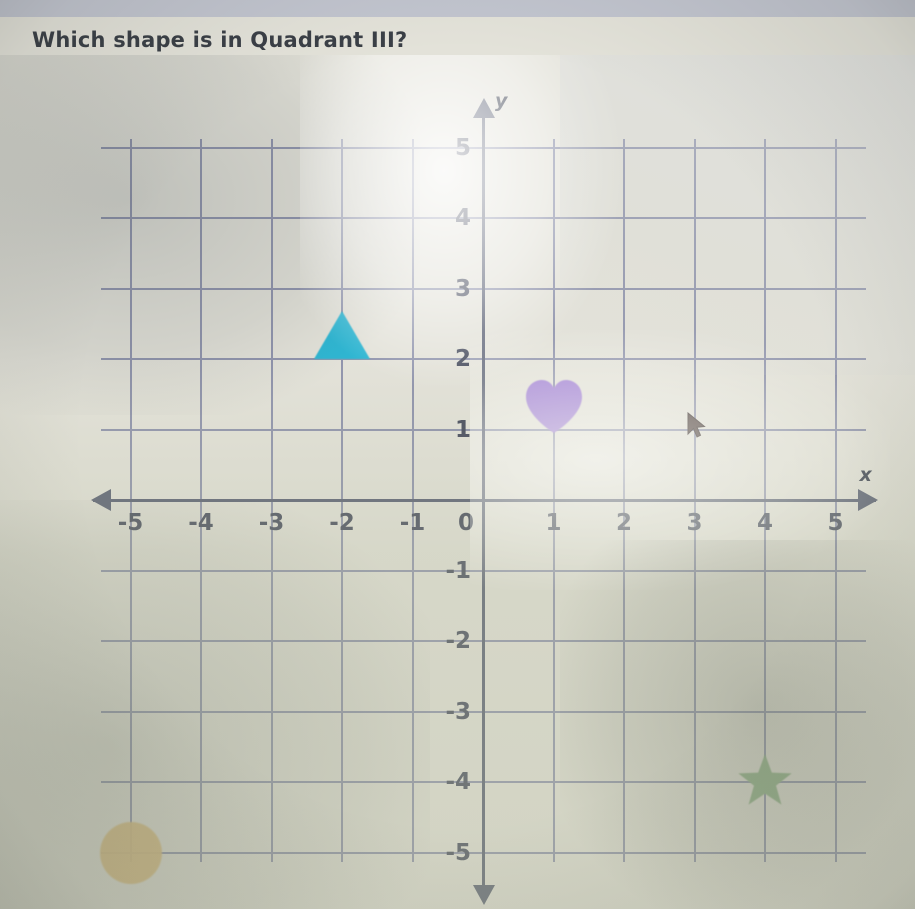 The height and width of the screenshot is (909, 915). I want to click on y-tick-label: -3, so click(458, 711).